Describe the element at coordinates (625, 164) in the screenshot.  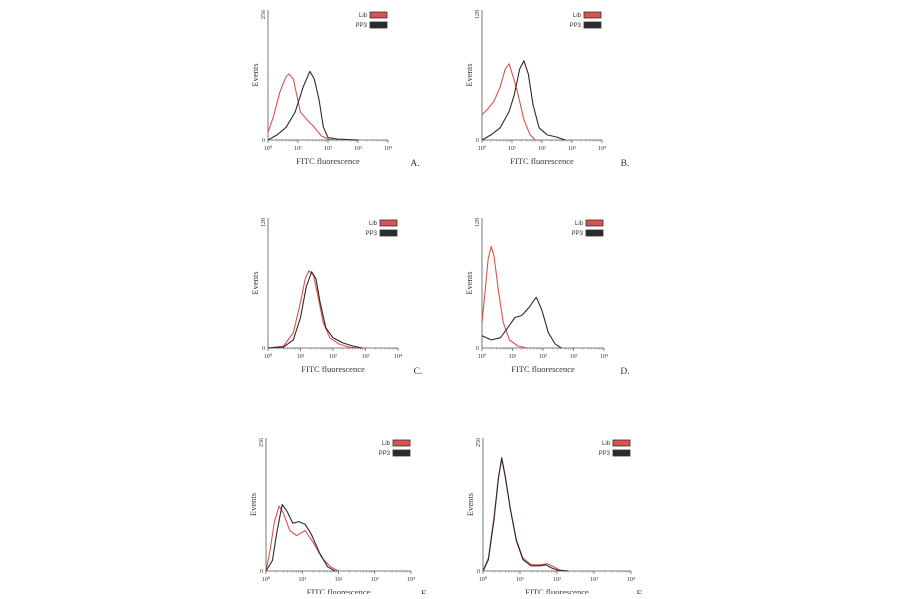
I see `panel-label: B.` at that location.